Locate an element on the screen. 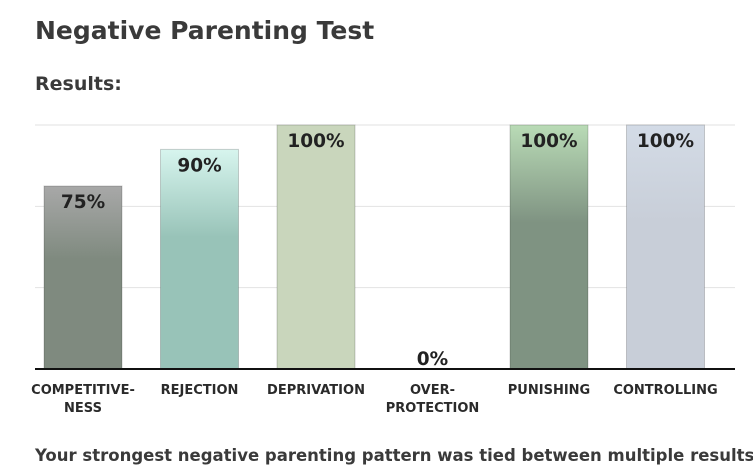  category-label: REJECTION is located at coordinates (200, 390).